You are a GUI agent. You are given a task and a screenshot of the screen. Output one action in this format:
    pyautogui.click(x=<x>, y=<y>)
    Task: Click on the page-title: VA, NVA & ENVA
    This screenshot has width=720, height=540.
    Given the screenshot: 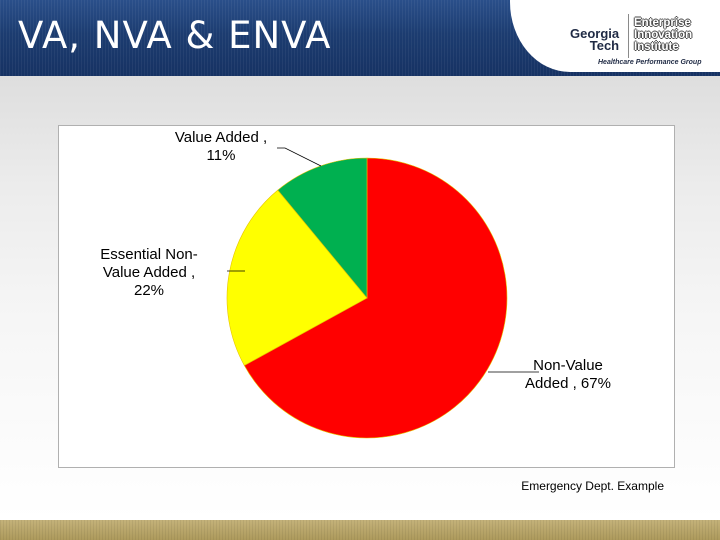 What is the action you would take?
    pyautogui.click(x=175, y=35)
    